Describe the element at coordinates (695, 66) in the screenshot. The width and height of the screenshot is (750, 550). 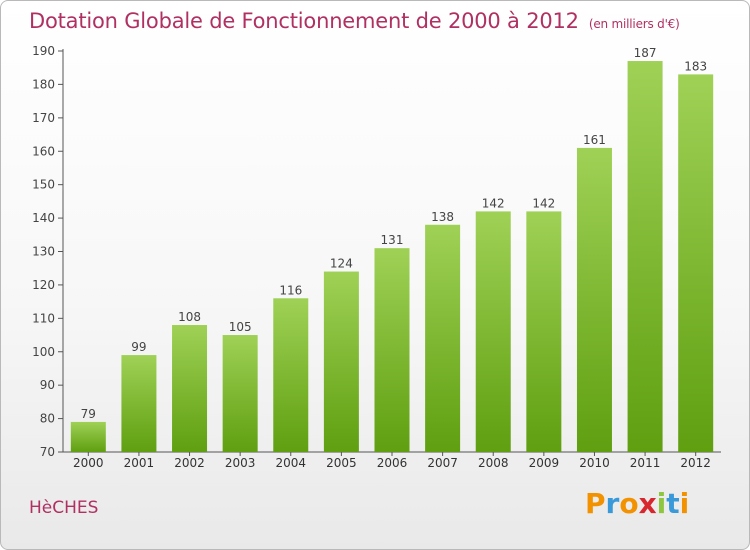
I see `value-label: 183` at that location.